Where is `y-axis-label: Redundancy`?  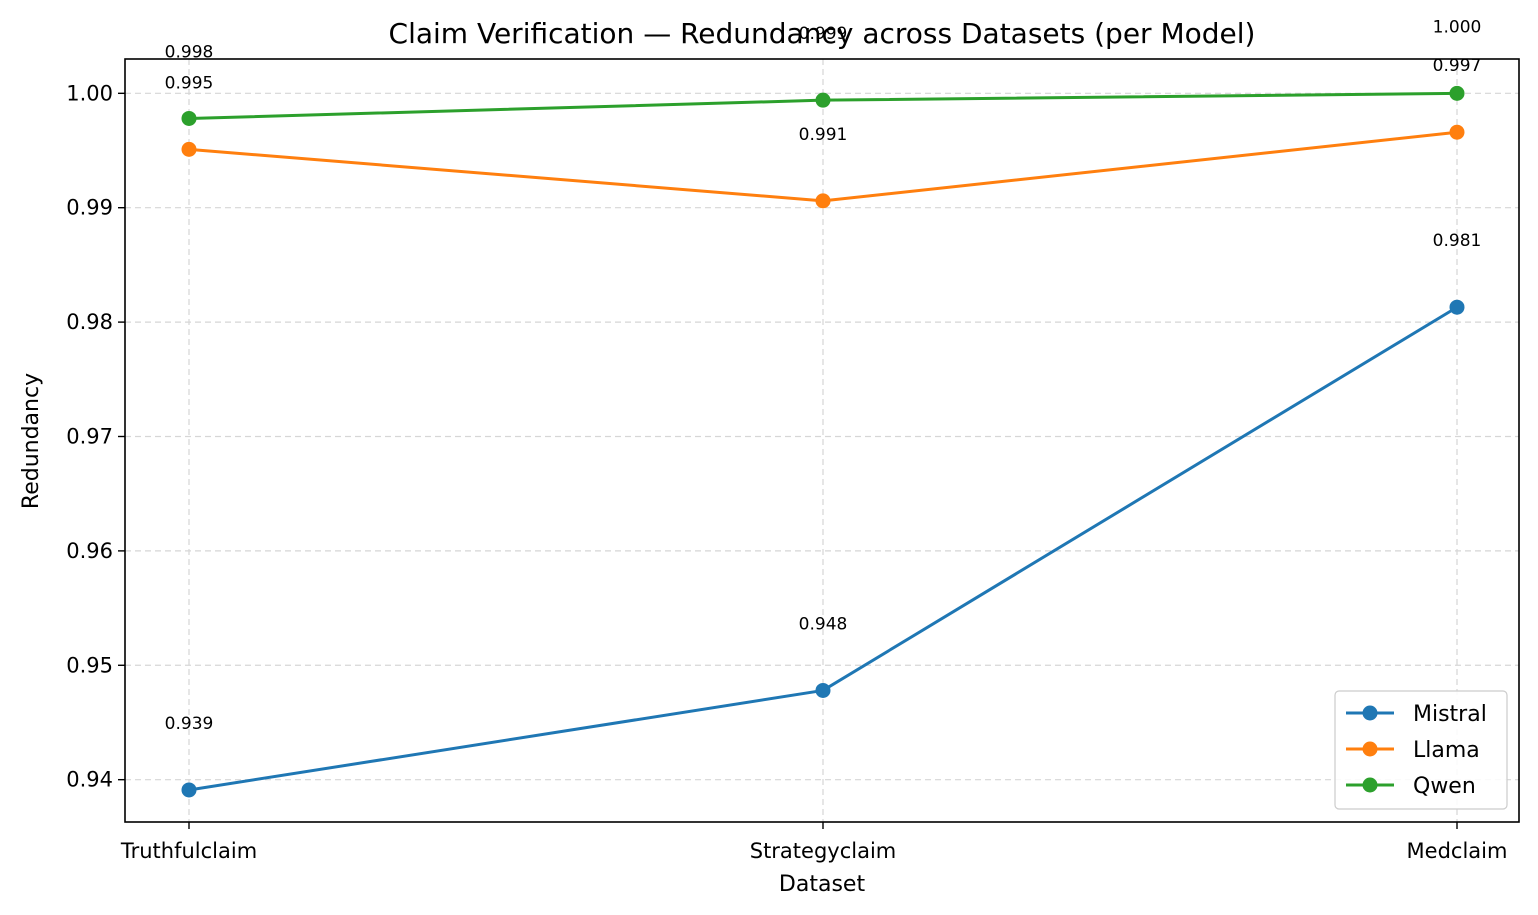 y-axis-label: Redundancy is located at coordinates (31, 441).